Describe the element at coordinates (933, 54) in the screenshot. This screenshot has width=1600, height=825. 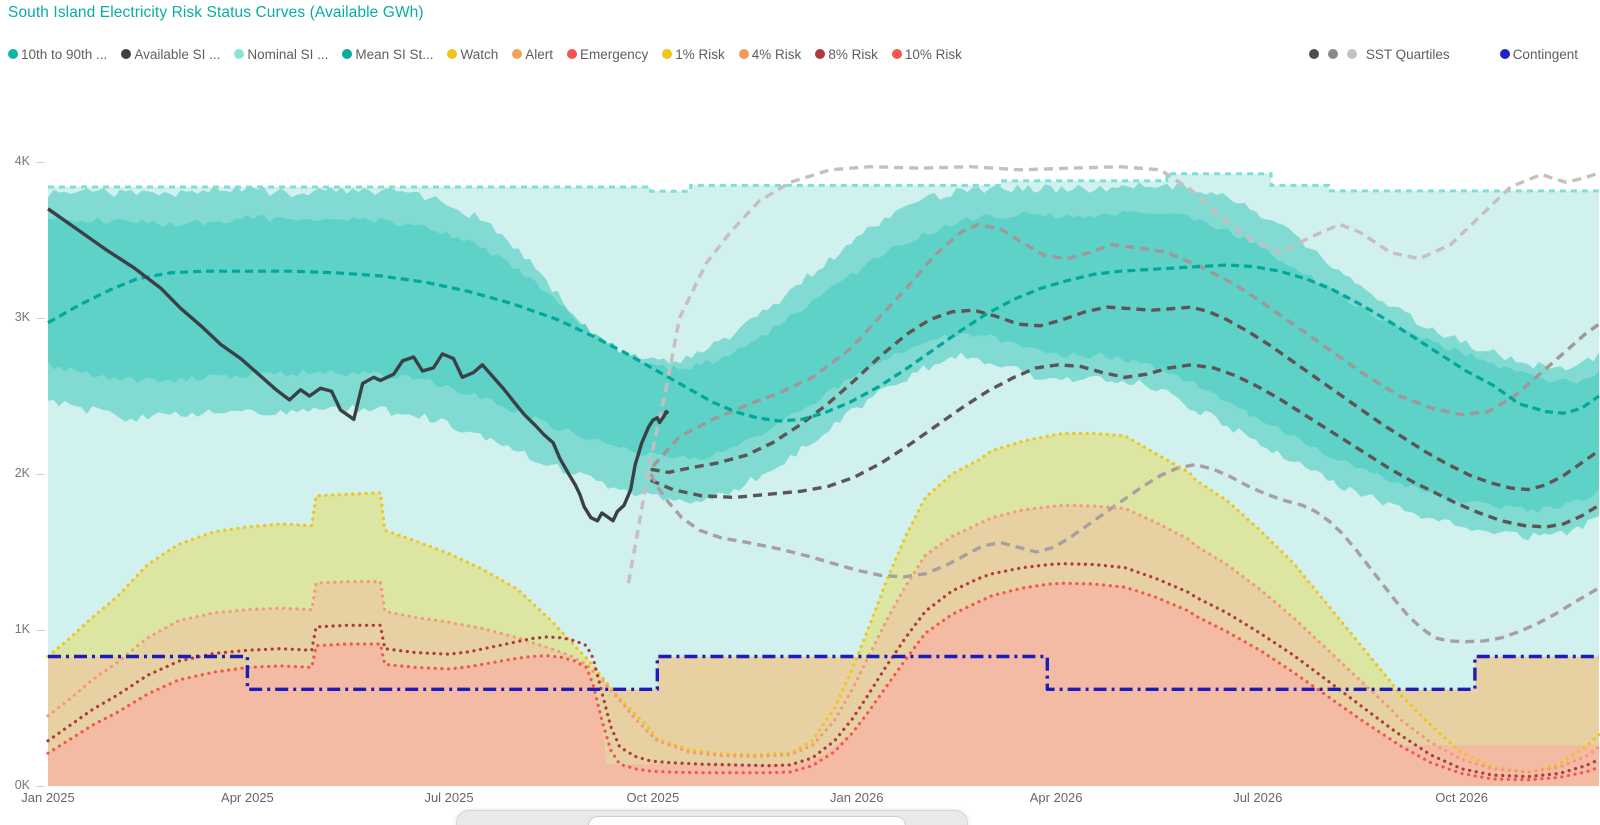
I see `legend-10pct-risk-label: 10% Risk` at that location.